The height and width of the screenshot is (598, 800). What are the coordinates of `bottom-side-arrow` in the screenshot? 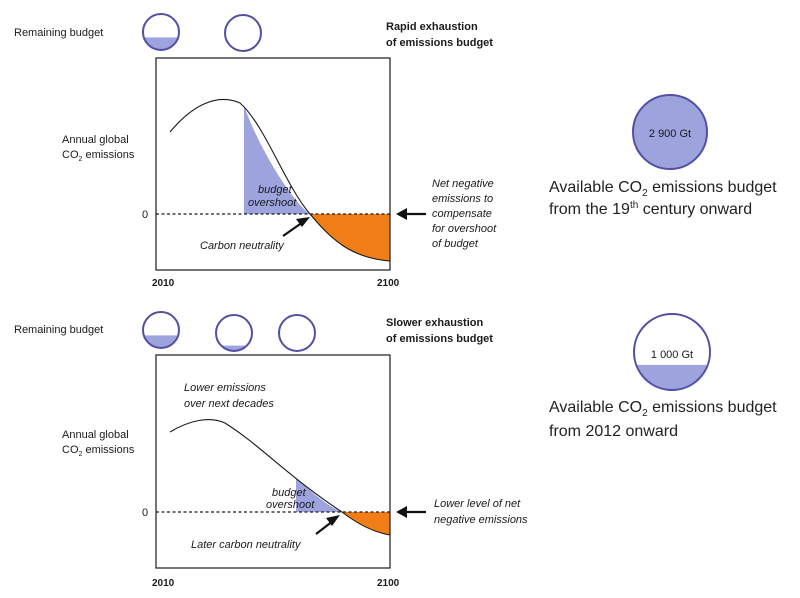 It's located at (411, 512).